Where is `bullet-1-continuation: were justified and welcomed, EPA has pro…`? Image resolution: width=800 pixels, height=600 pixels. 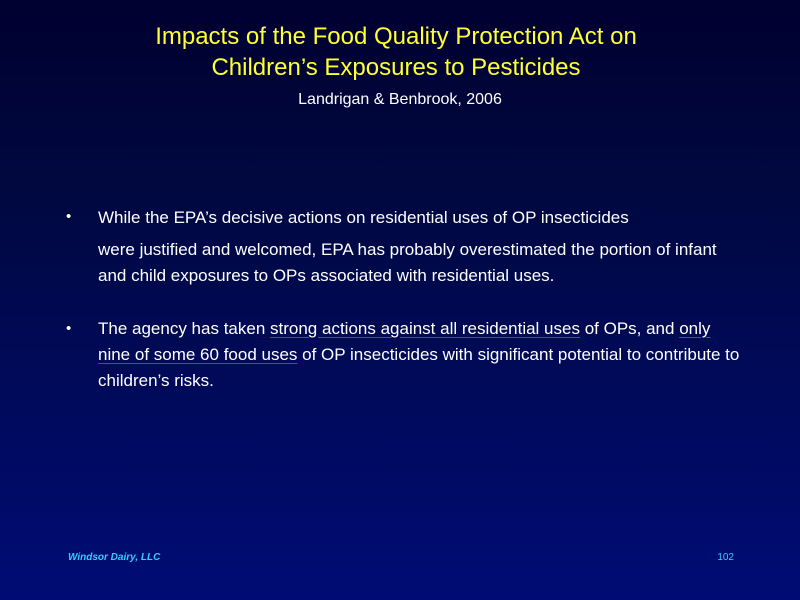 bullet-1-continuation: were justified and welcomed, EPA has pro… is located at coordinates (407, 262).